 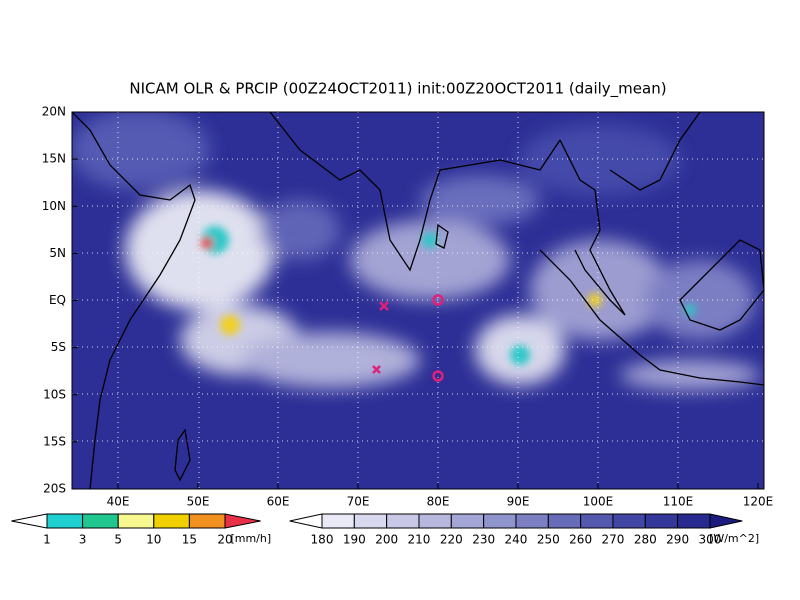 What do you see at coordinates (598, 502) in the screenshot?
I see `lon-label: 100E` at bounding box center [598, 502].